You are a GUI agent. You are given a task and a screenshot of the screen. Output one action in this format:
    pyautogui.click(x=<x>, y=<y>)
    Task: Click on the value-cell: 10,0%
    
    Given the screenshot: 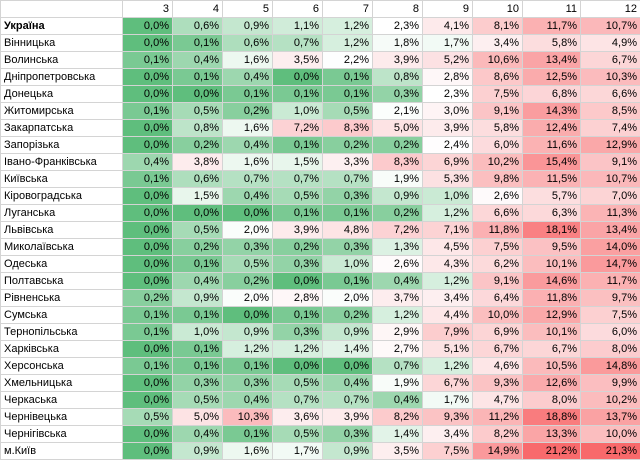 What is the action you would take?
    pyautogui.click(x=610, y=434)
    